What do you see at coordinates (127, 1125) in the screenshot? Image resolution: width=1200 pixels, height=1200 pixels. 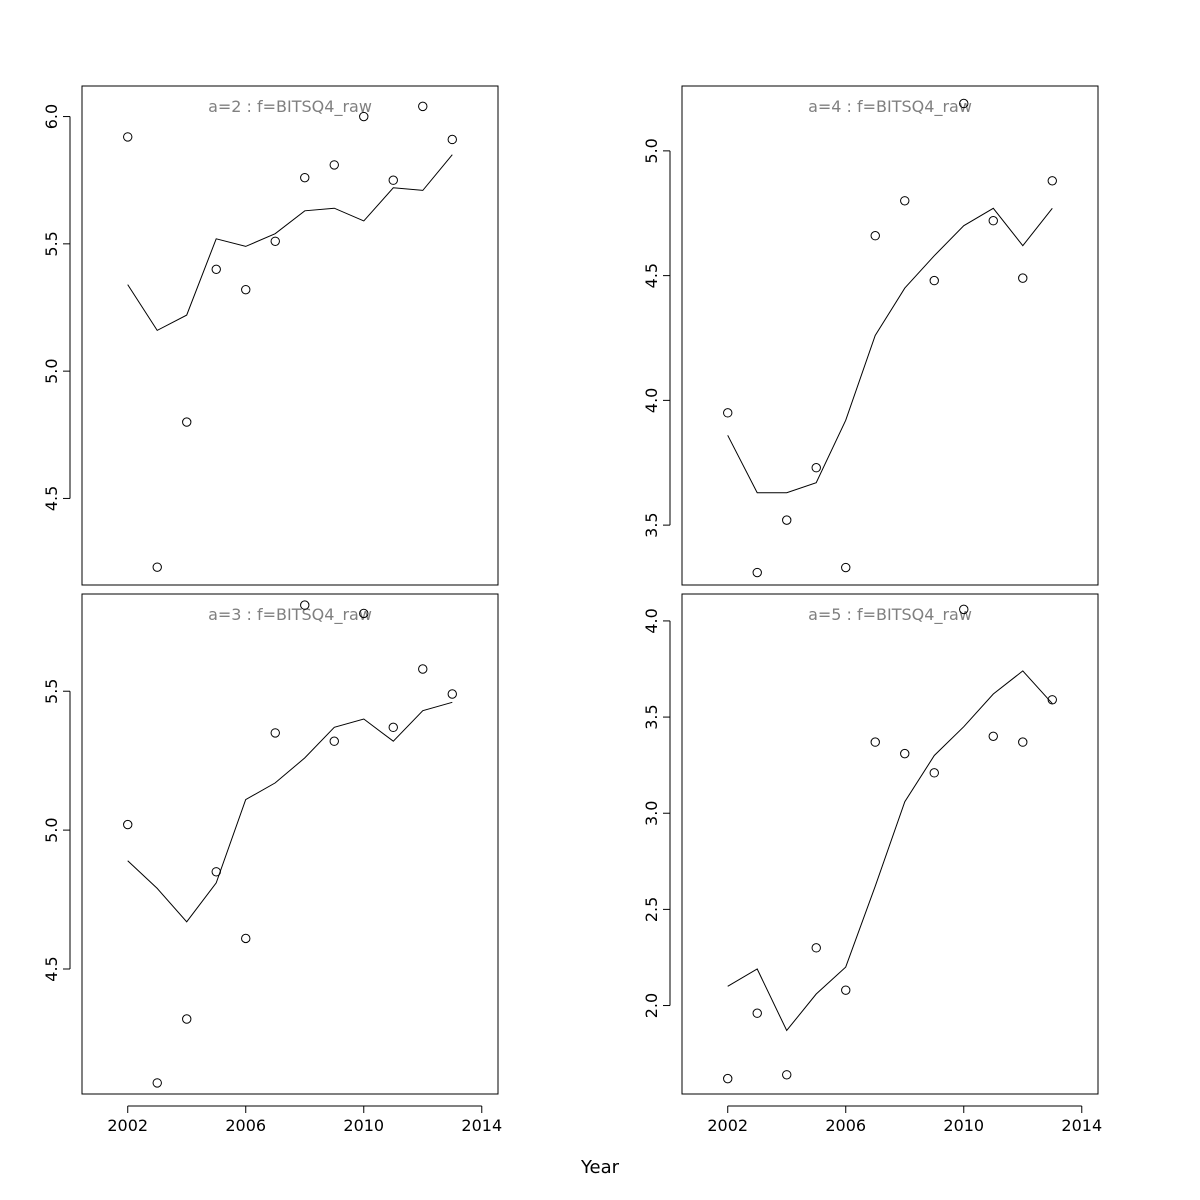 I see `x-tick-label-a3-0: 2002` at bounding box center [127, 1125].